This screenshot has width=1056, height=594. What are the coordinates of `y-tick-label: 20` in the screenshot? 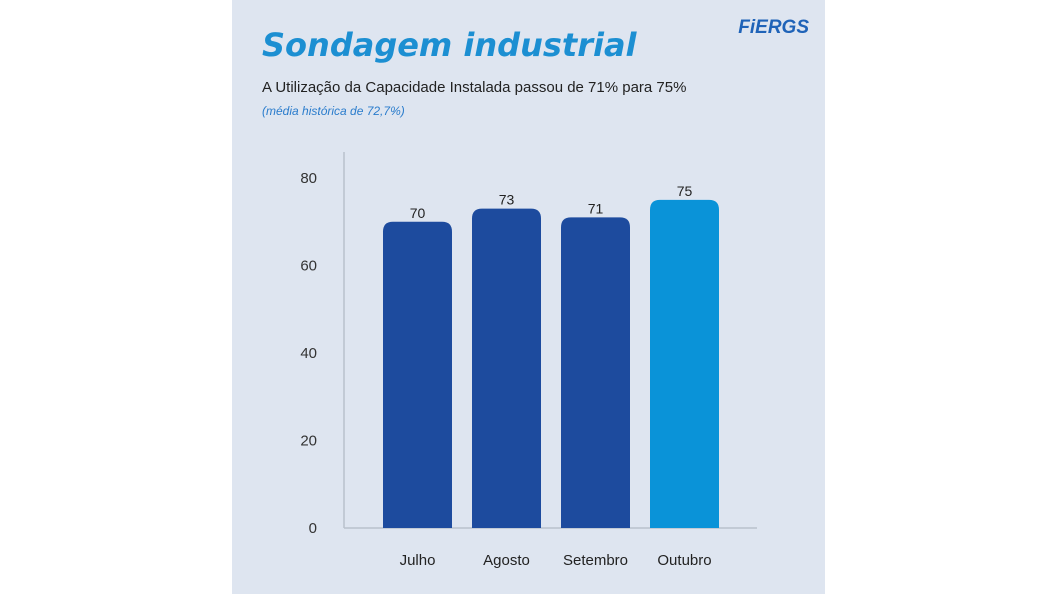 It's located at (308, 441).